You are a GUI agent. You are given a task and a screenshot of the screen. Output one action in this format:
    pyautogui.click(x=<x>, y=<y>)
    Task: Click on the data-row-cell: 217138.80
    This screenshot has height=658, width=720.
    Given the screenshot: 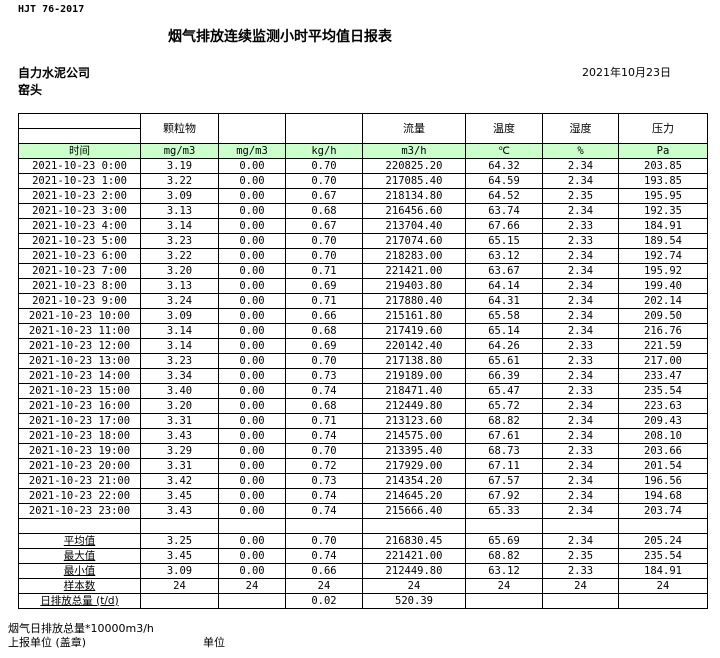 What is the action you would take?
    pyautogui.click(x=414, y=361)
    